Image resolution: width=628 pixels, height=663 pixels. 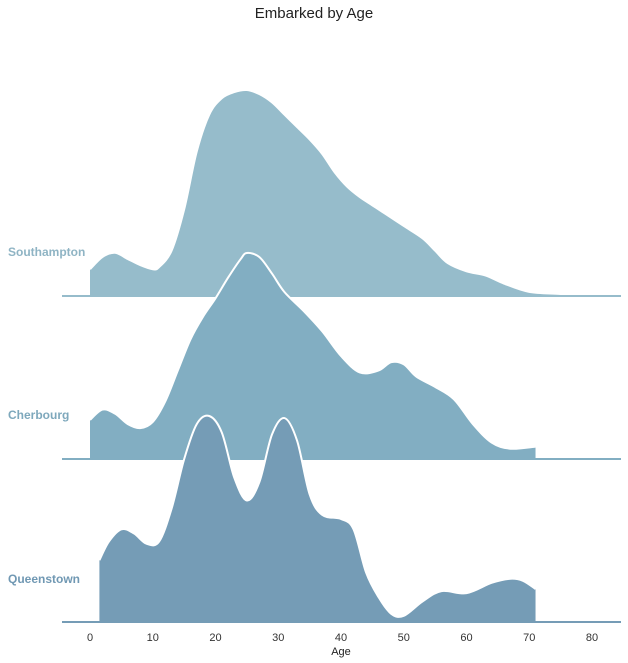 I want to click on x-tick-label: 80, so click(x=592, y=638).